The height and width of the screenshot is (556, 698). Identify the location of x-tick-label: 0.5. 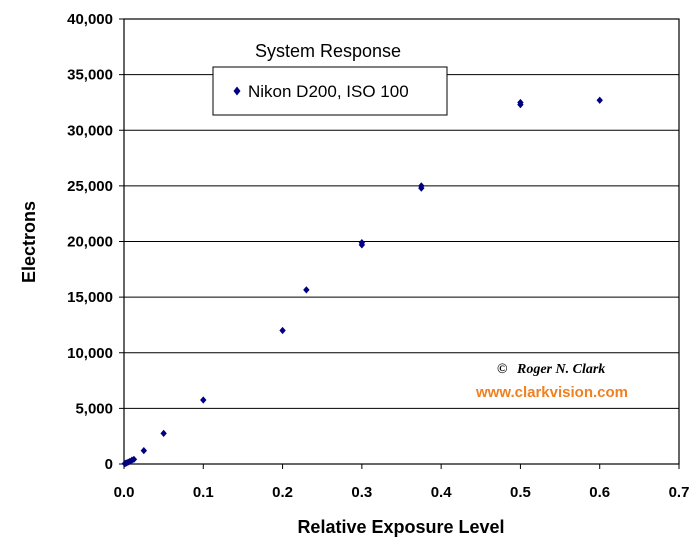
(520, 492).